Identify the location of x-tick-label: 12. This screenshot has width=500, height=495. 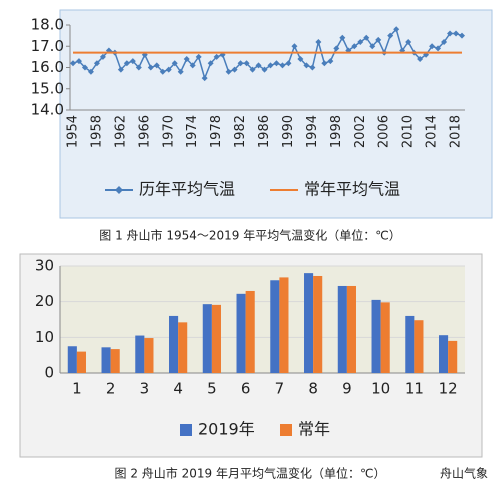
(448, 389).